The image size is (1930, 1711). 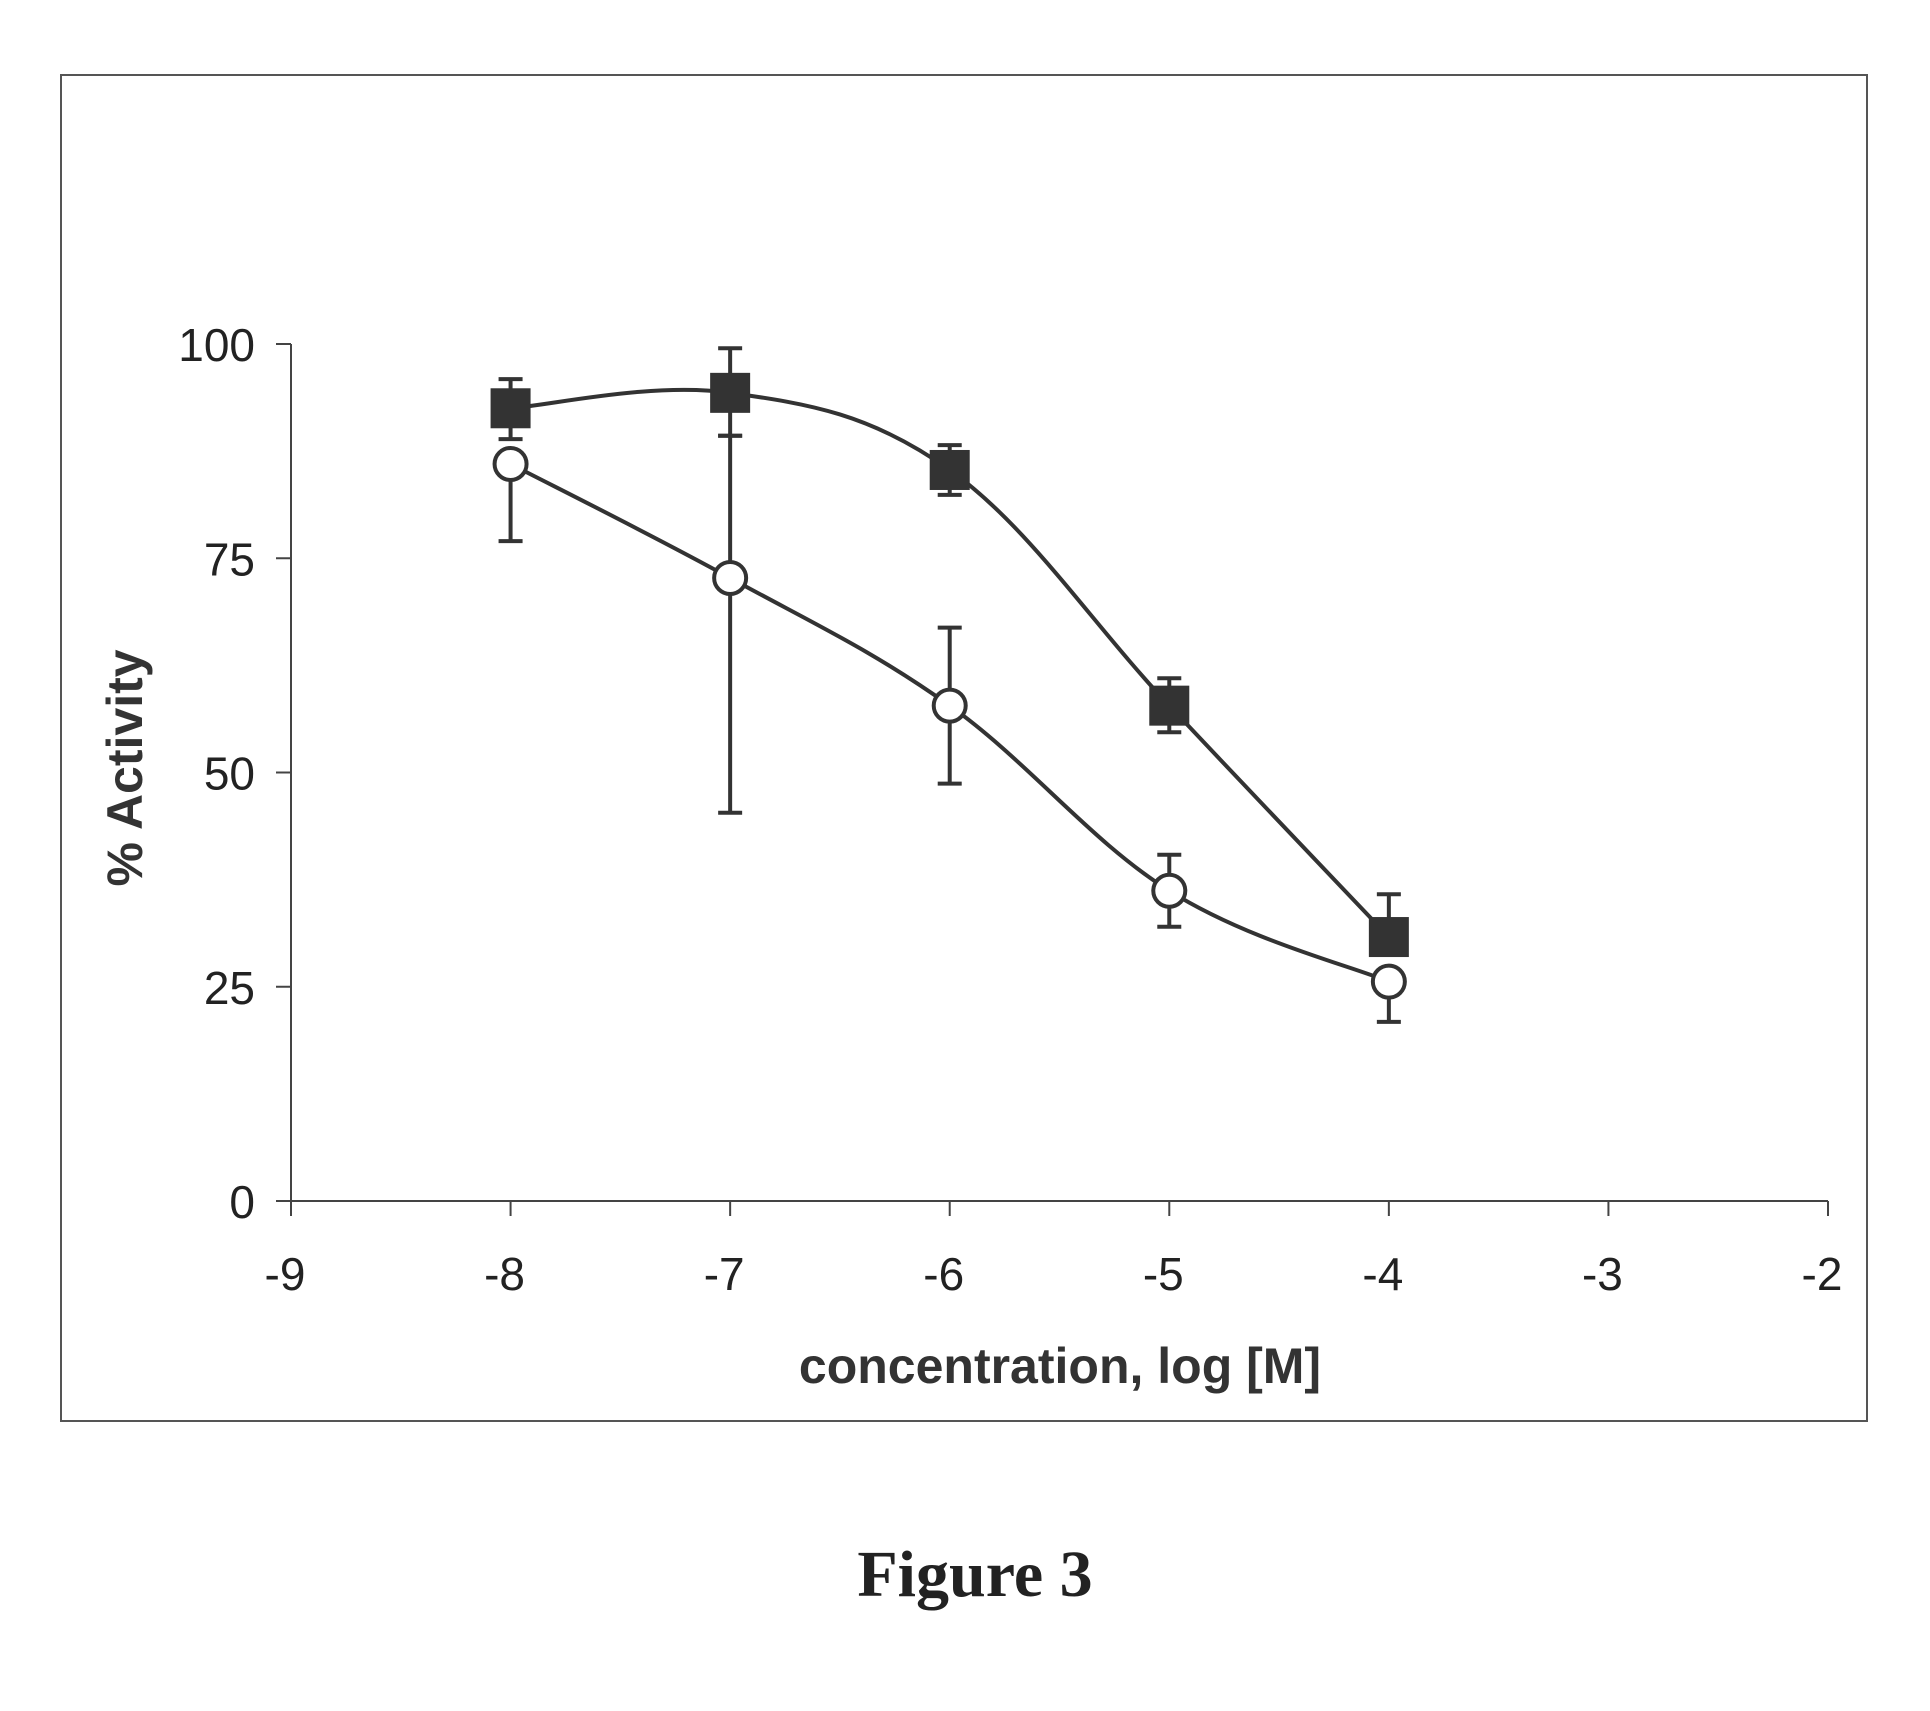 What do you see at coordinates (229, 988) in the screenshot?
I see `y-tick-label: 25` at bounding box center [229, 988].